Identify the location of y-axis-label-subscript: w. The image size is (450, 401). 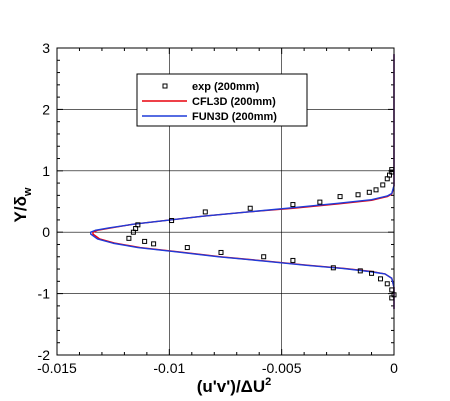
(28, 192).